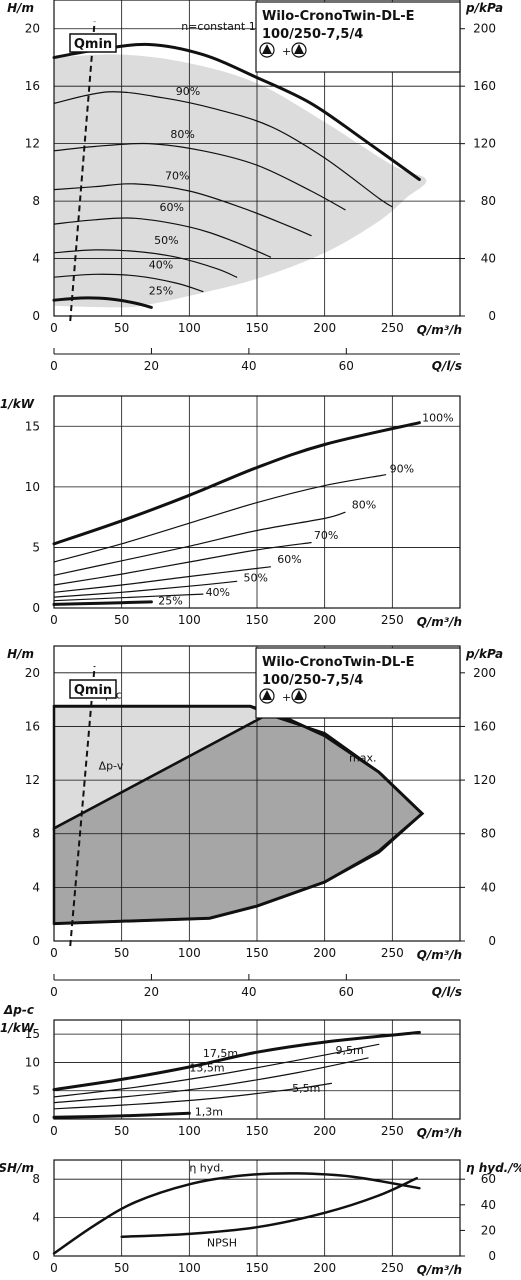 This screenshot has width=521, height=1280. What do you see at coordinates (32, 1034) in the screenshot?
I see `y-tick-label: 15` at bounding box center [32, 1034].